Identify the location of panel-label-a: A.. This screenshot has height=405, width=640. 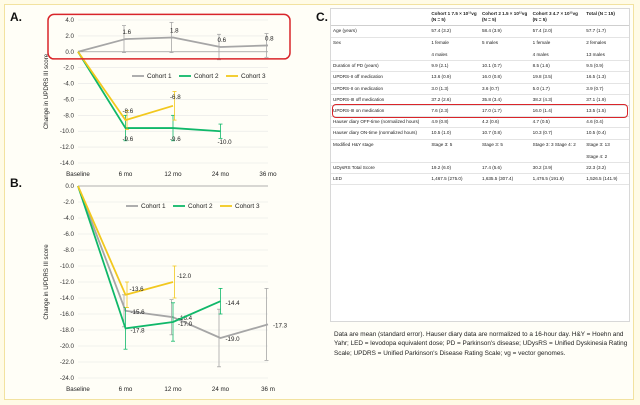
(16, 17).